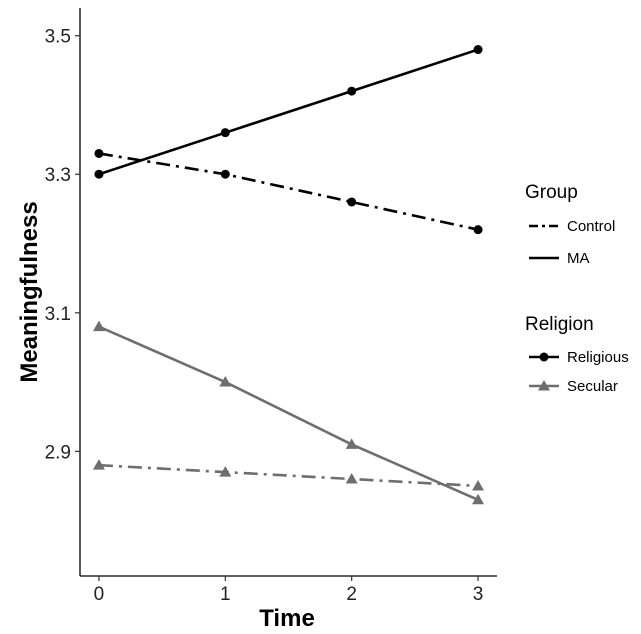 Image resolution: width=641 pixels, height=634 pixels. I want to click on series-line-control-secular, so click(288, 475).